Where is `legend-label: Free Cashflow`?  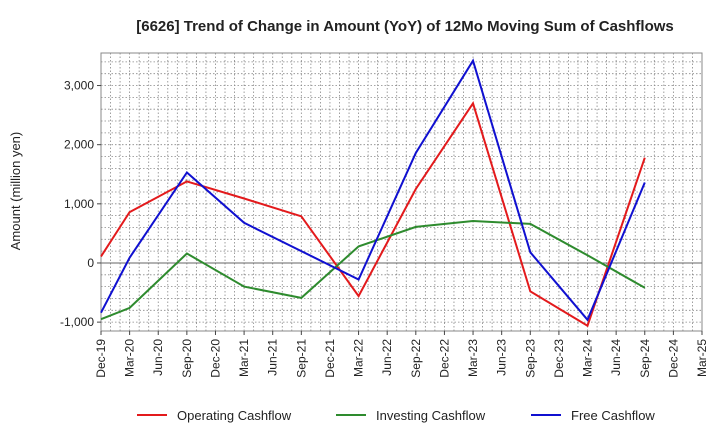 legend-label: Free Cashflow is located at coordinates (613, 415).